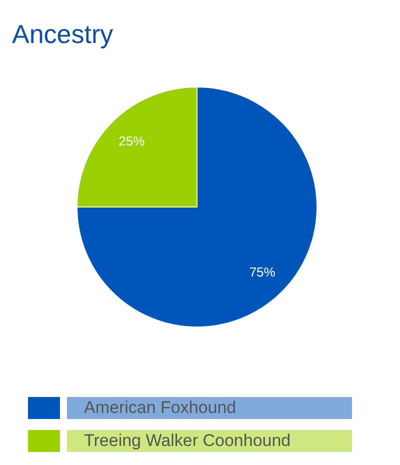 The width and height of the screenshot is (400, 465). I want to click on legend-label: American Foxhound, so click(160, 407).